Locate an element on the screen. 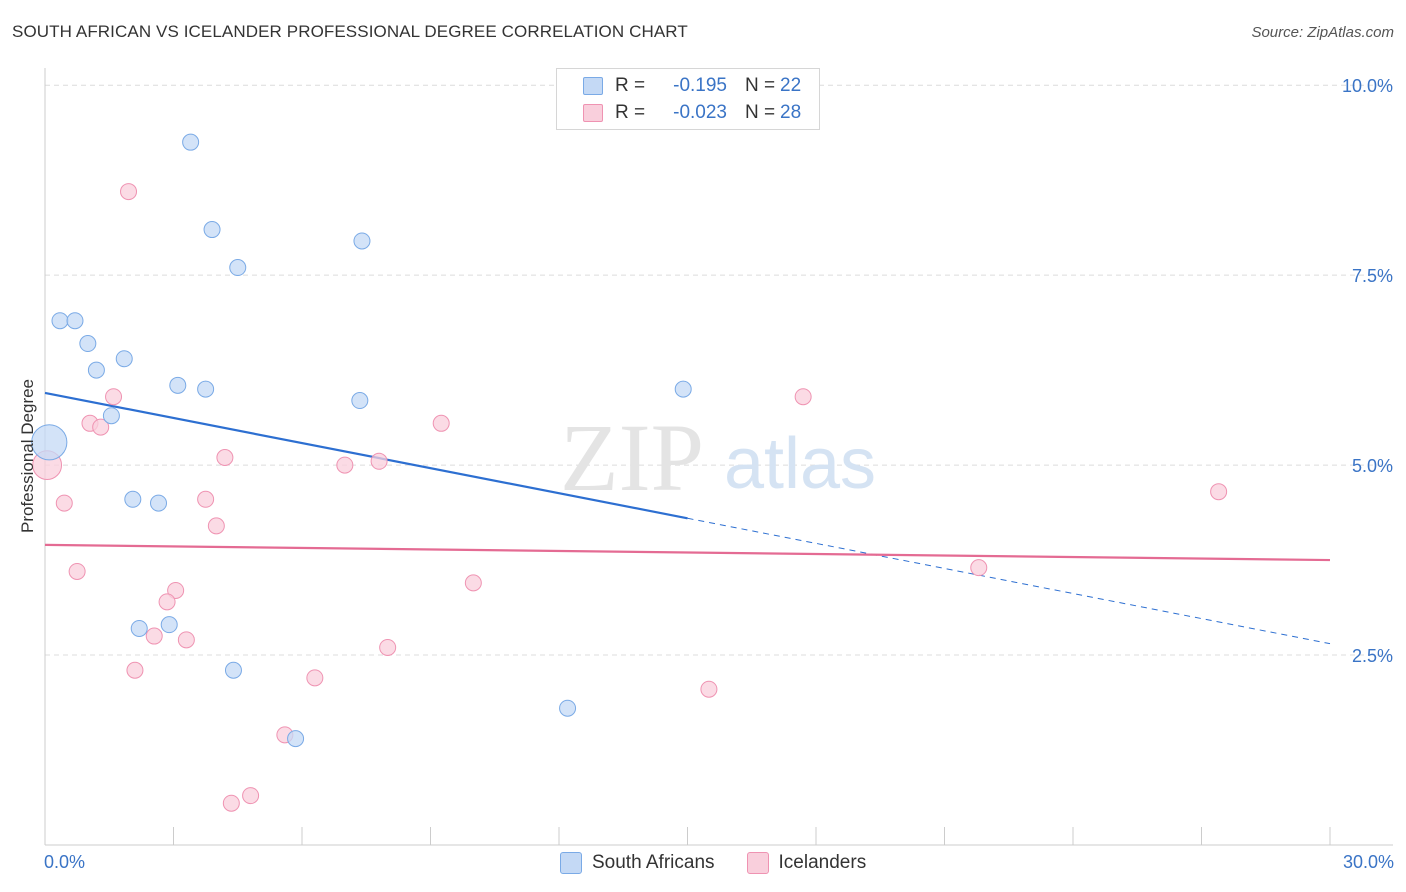 The height and width of the screenshot is (892, 1406). source-label: Source: ZipAtlas.com is located at coordinates (1322, 32).